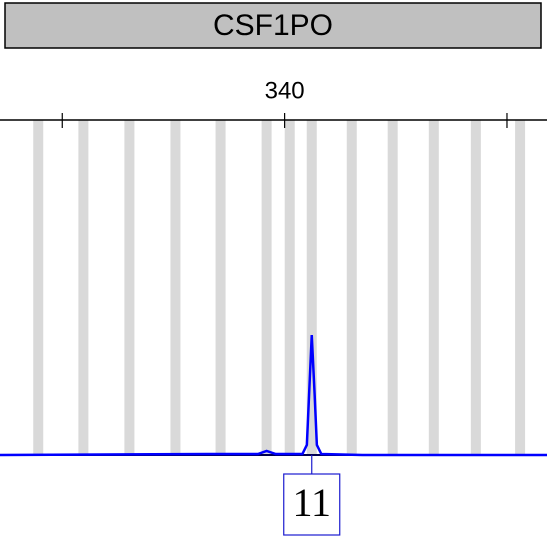 This screenshot has width=547, height=544. I want to click on title-bar, so click(273, 25).